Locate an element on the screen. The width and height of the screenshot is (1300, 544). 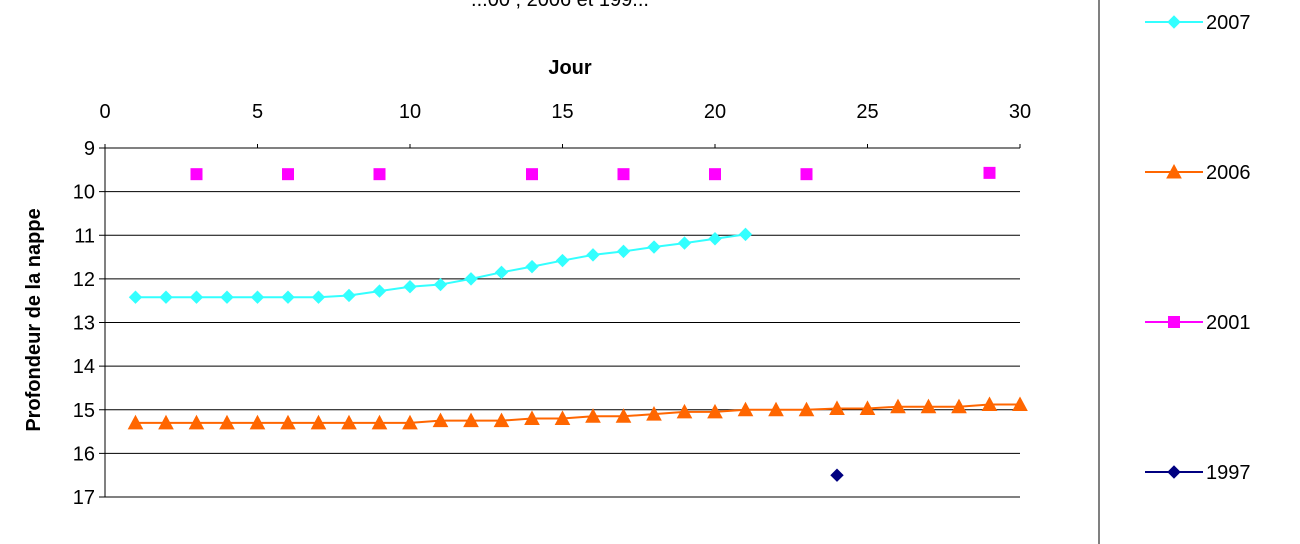
data-point-1997 is located at coordinates (837, 475).